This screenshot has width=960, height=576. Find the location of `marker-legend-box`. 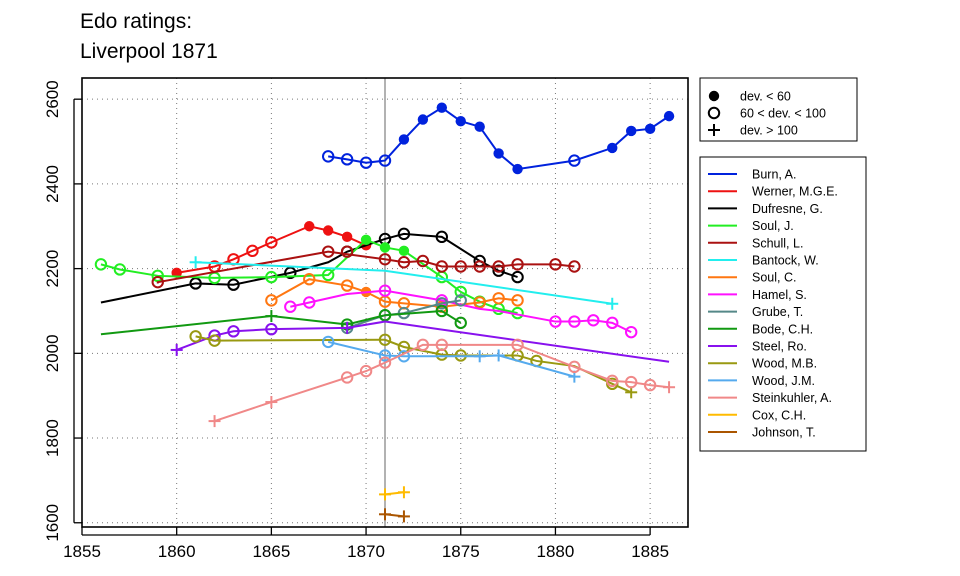

marker-legend-box is located at coordinates (778, 109).